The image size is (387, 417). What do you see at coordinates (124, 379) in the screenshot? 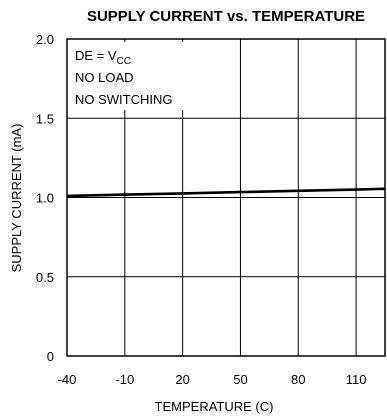
I see `x-tick-label: -10` at bounding box center [124, 379].